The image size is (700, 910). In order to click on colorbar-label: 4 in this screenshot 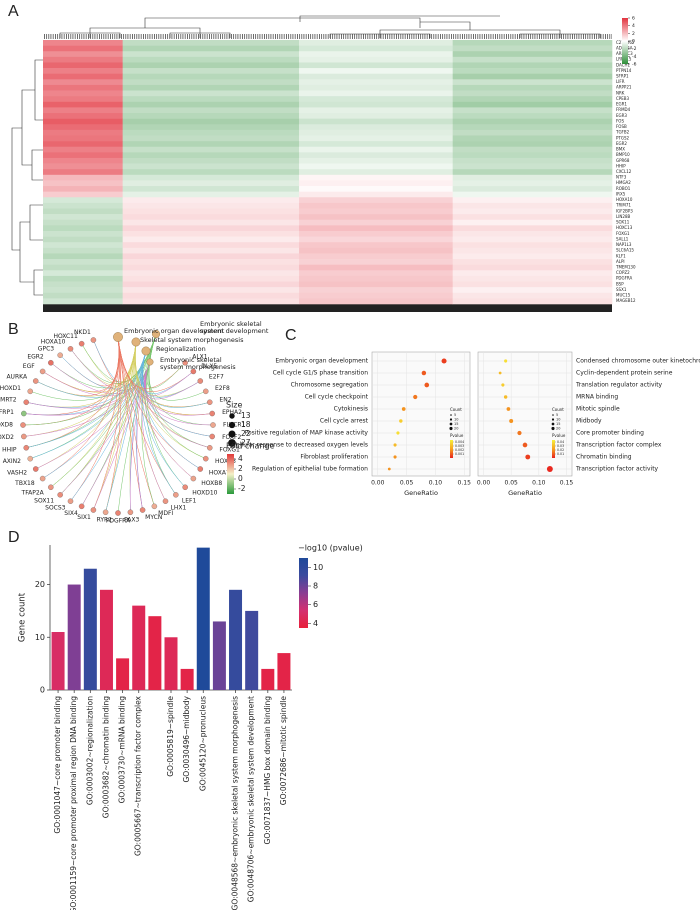, I will do `click(633, 26)`.